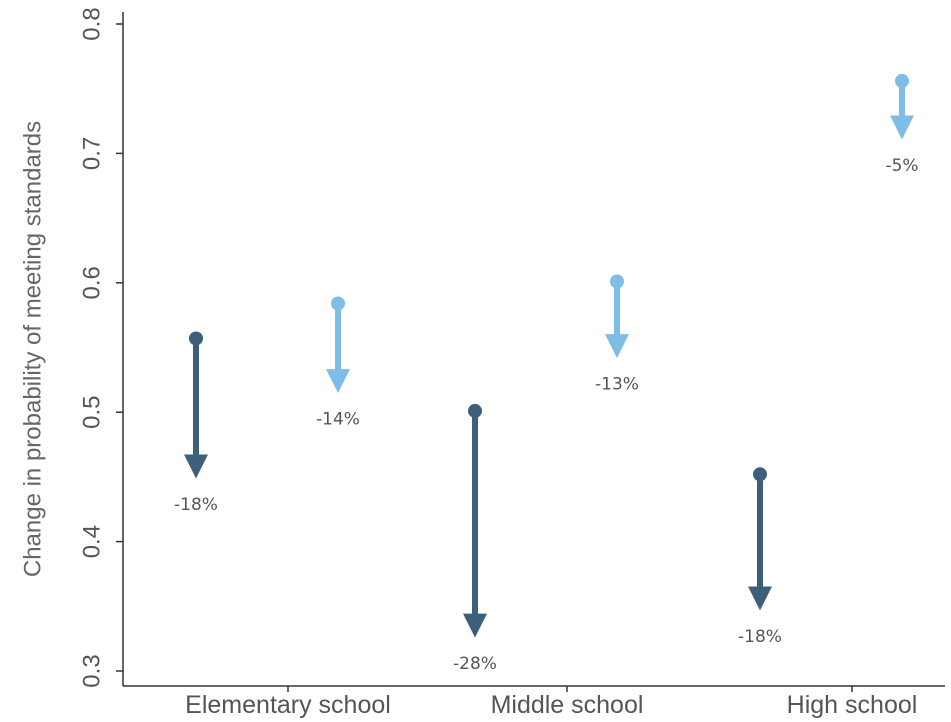 Image resolution: width=951 pixels, height=722 pixels. What do you see at coordinates (100, 347) in the screenshot?
I see `y-axis-ticks: 0.3 0.4 0.5 0.6 0.7 0.8` at bounding box center [100, 347].